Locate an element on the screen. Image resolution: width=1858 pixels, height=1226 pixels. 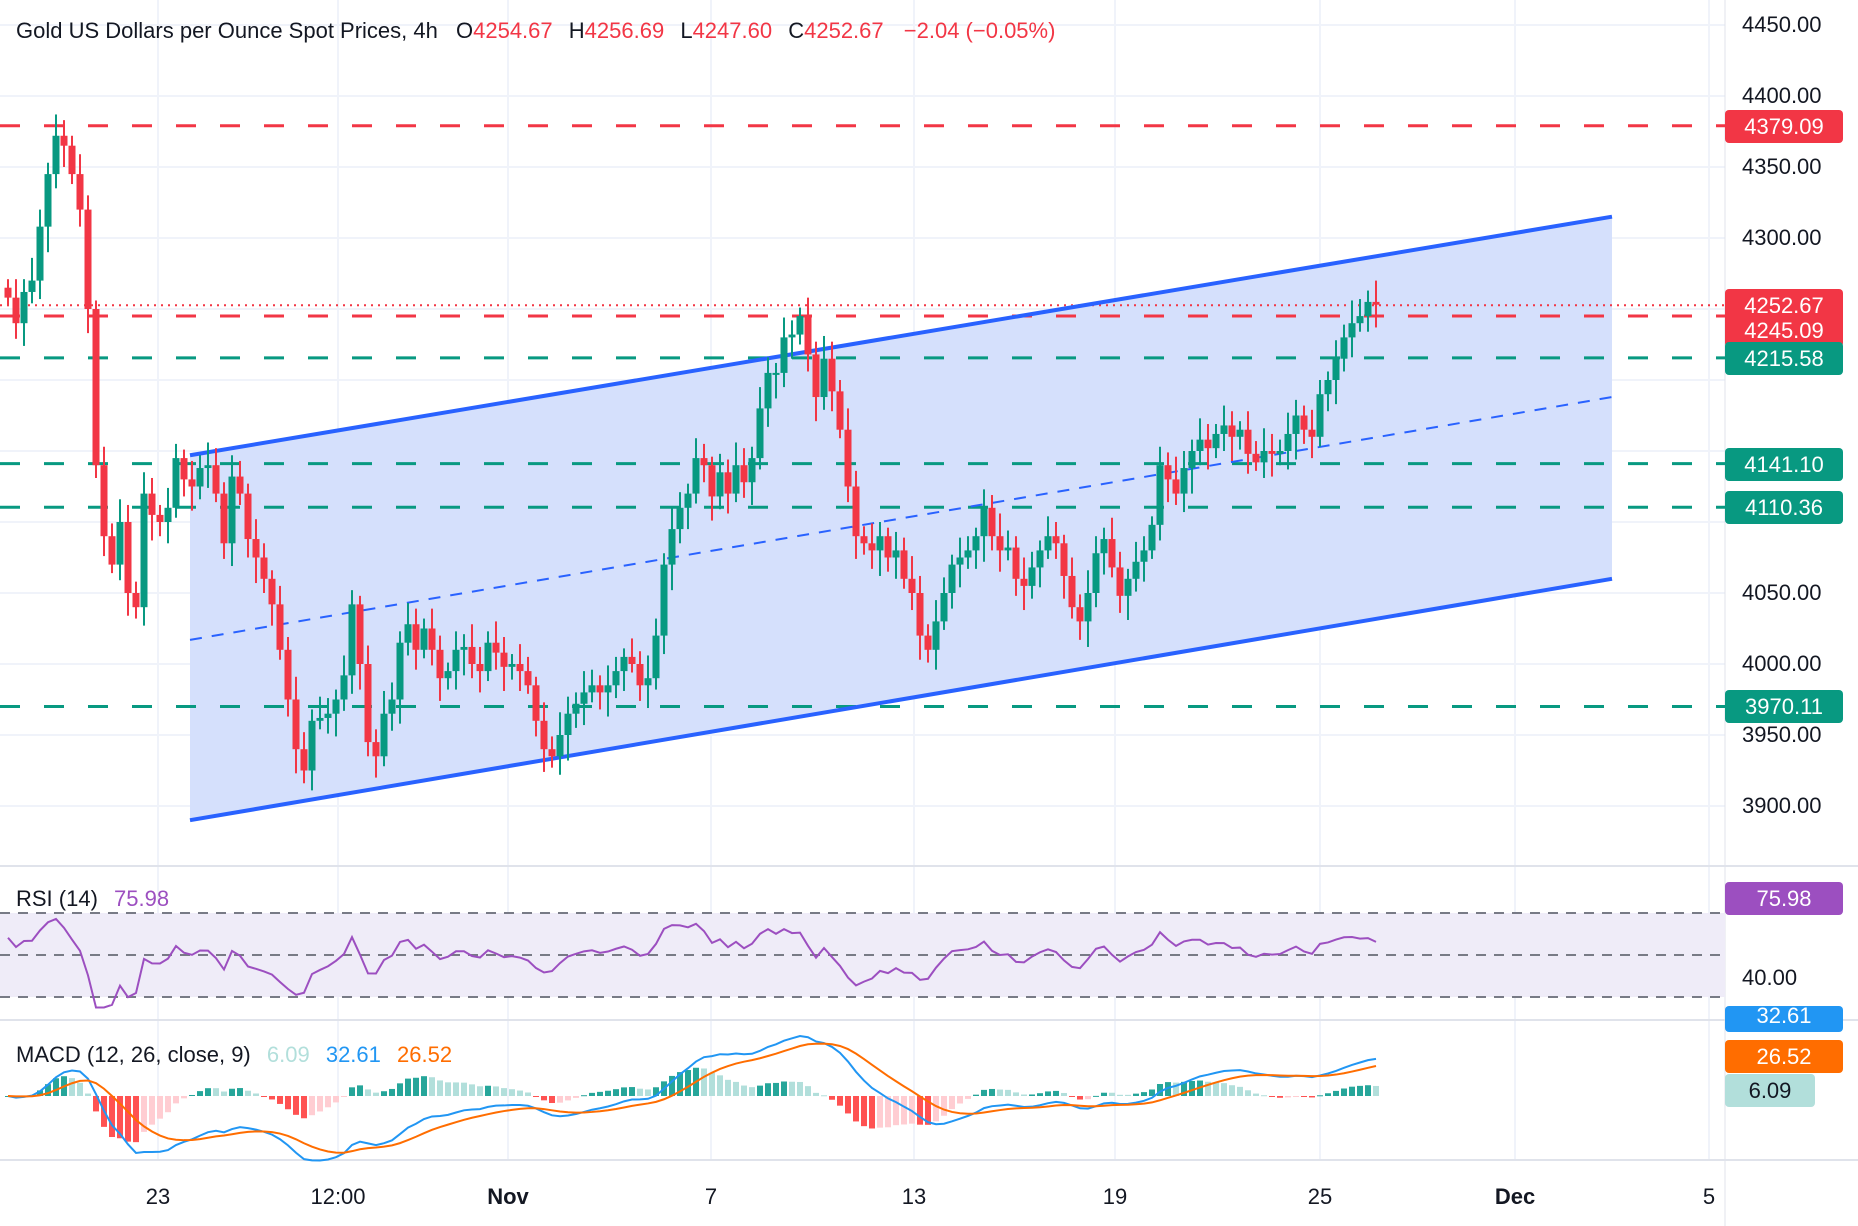
macd-line-tag: 32.61 is located at coordinates (1784, 1019).